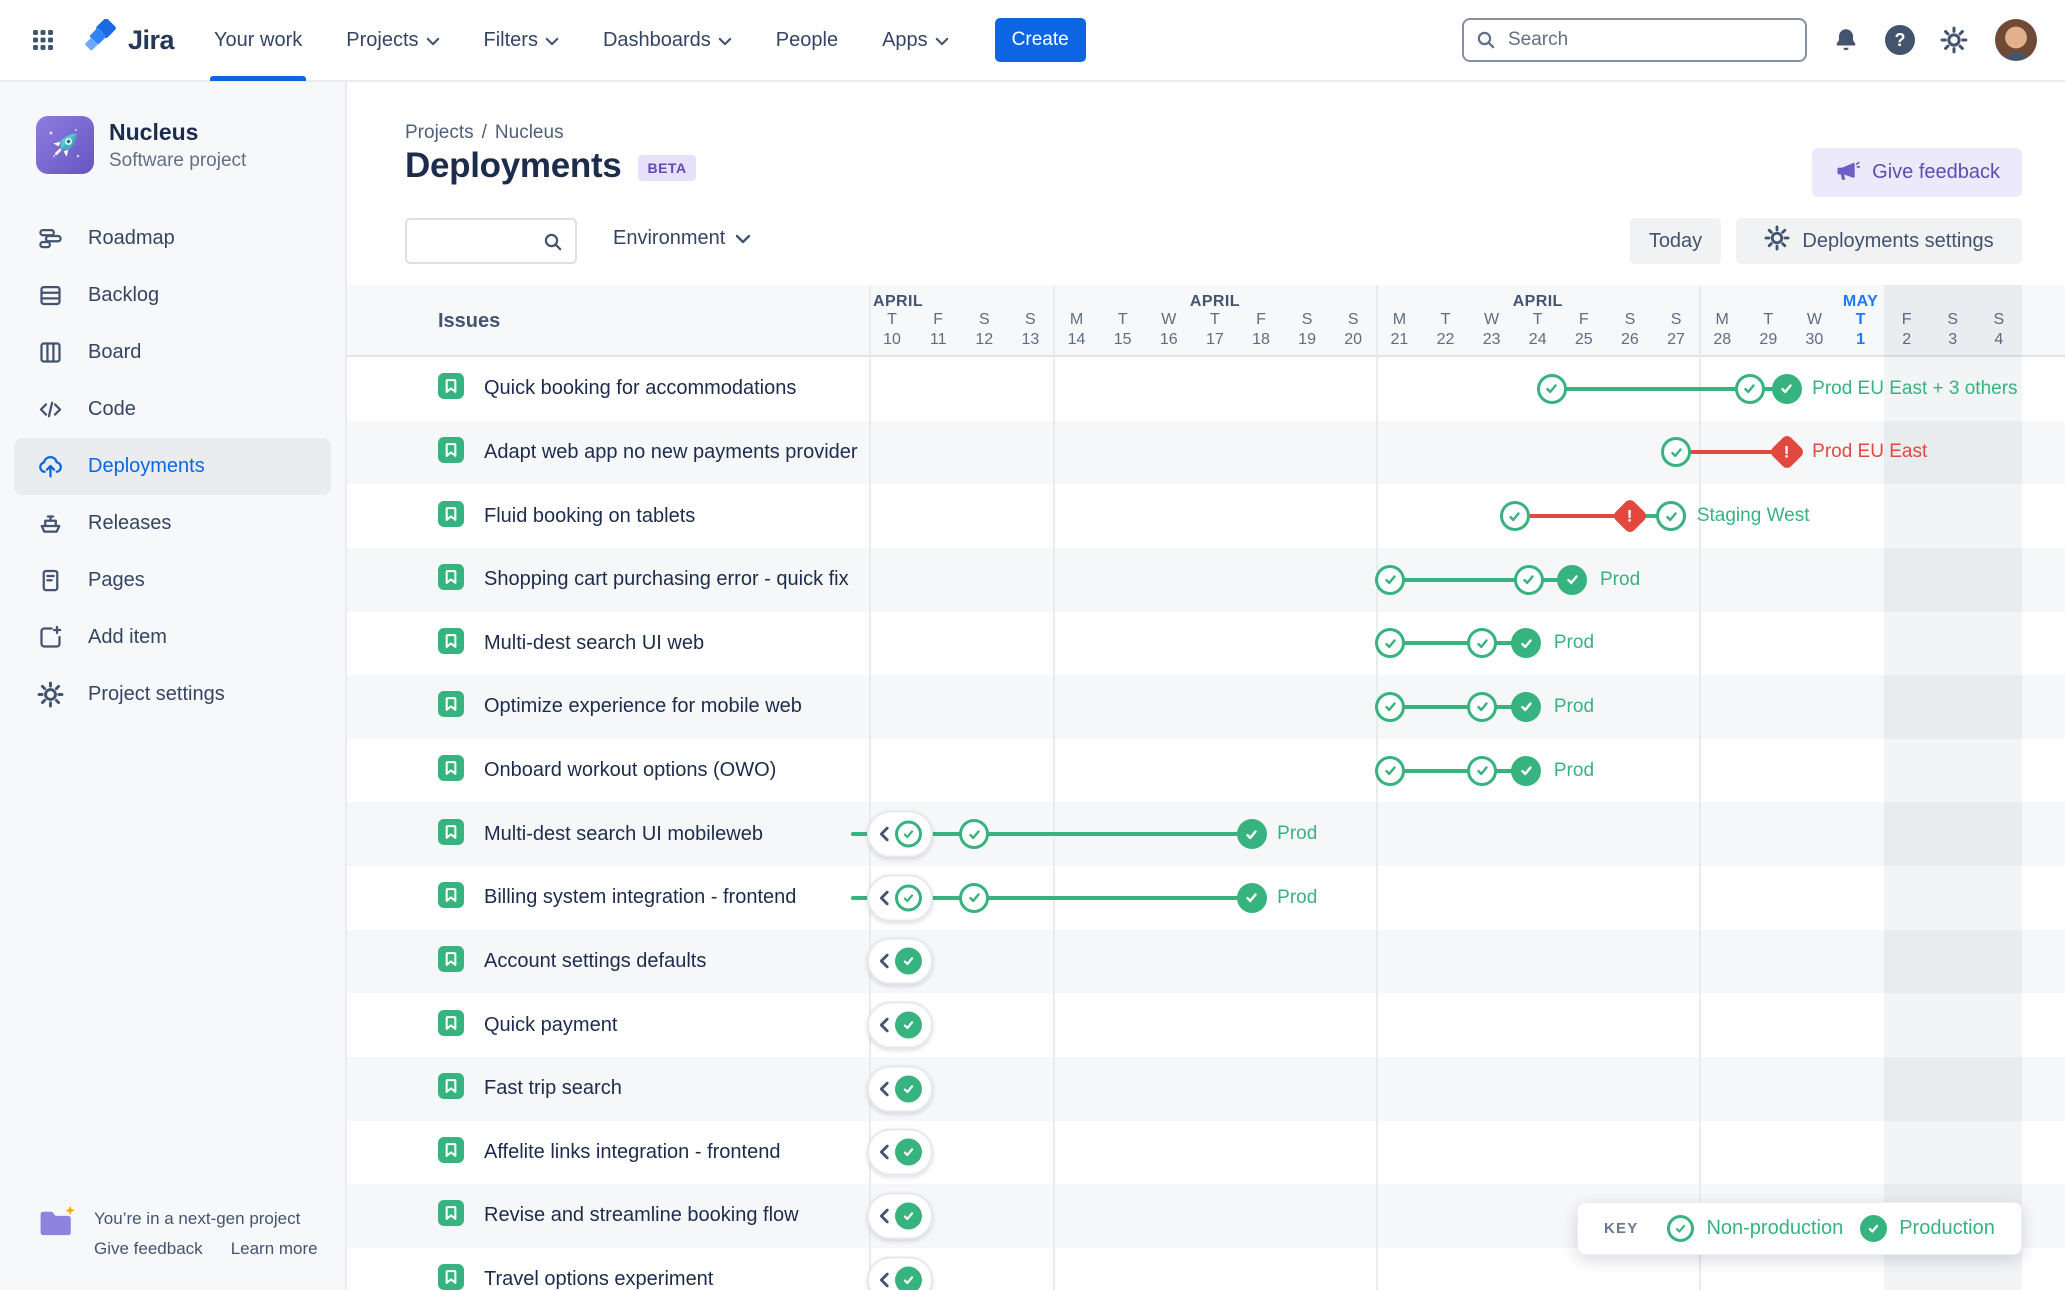  Describe the element at coordinates (172, 238) in the screenshot. I see `sidebar-item-roadmap: Roadmap` at that location.